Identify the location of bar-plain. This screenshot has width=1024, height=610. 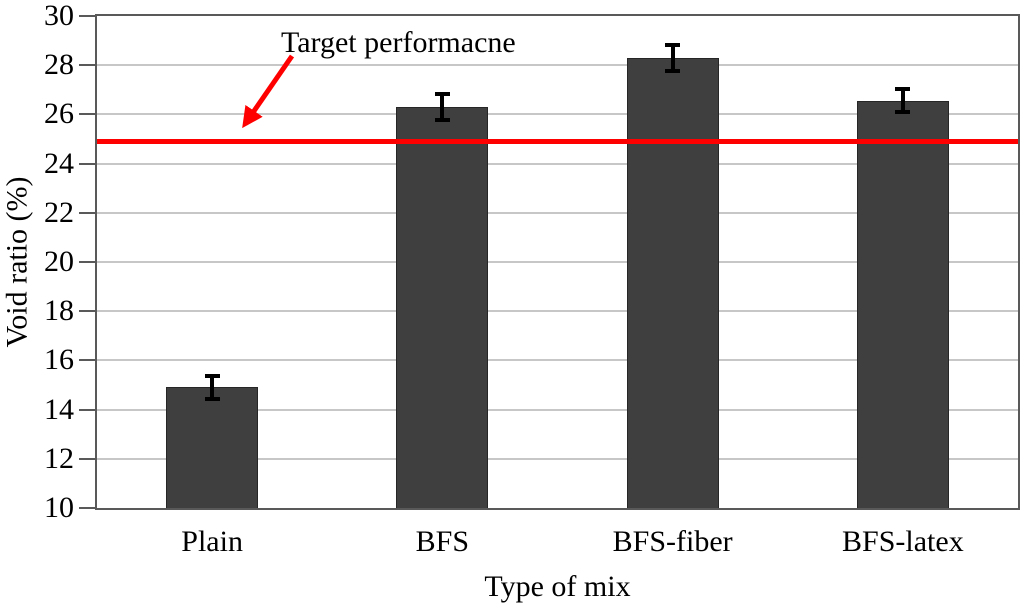
(212, 447).